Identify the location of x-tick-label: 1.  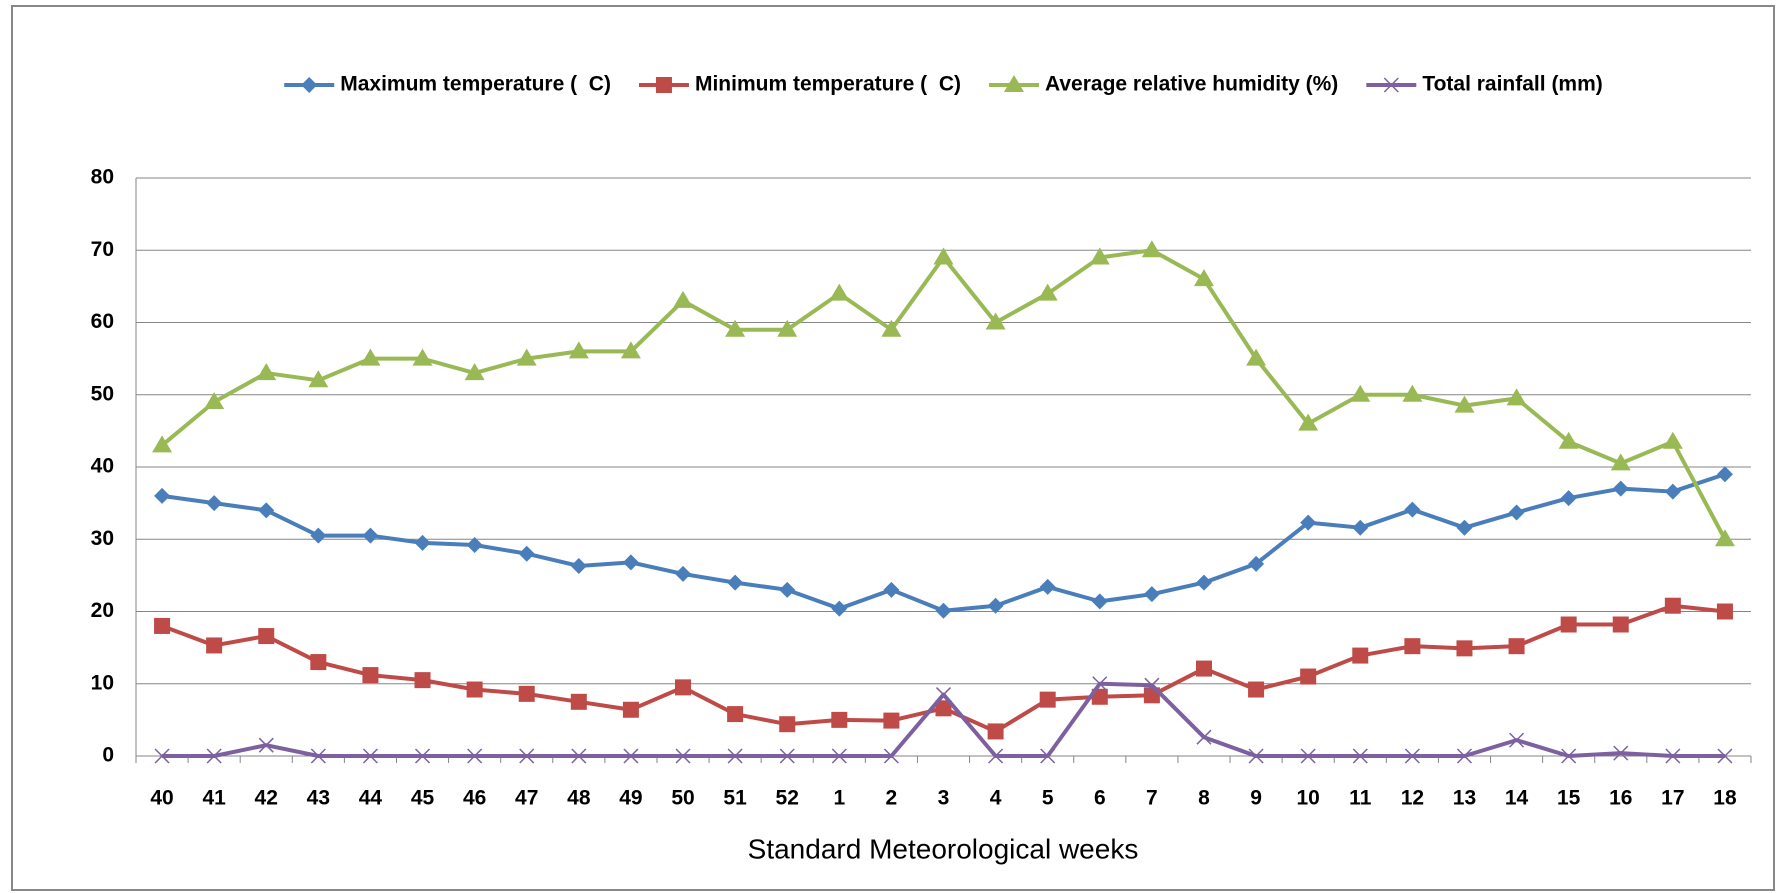
(839, 798).